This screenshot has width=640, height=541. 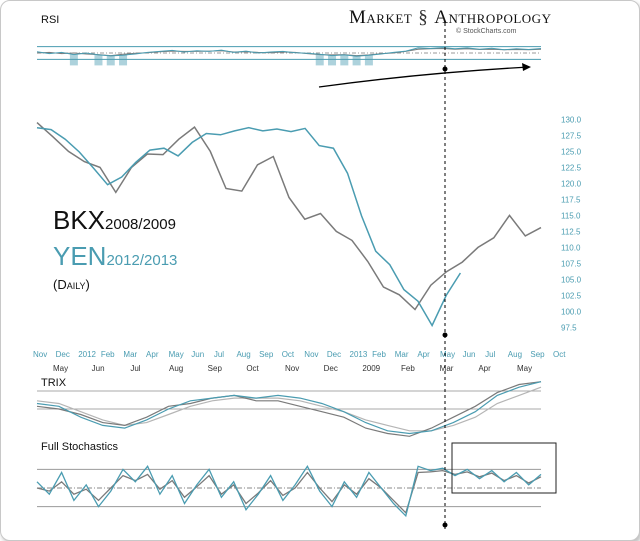 What do you see at coordinates (176, 368) in the screenshot?
I see `price-x-tick-bkx: Aug` at bounding box center [176, 368].